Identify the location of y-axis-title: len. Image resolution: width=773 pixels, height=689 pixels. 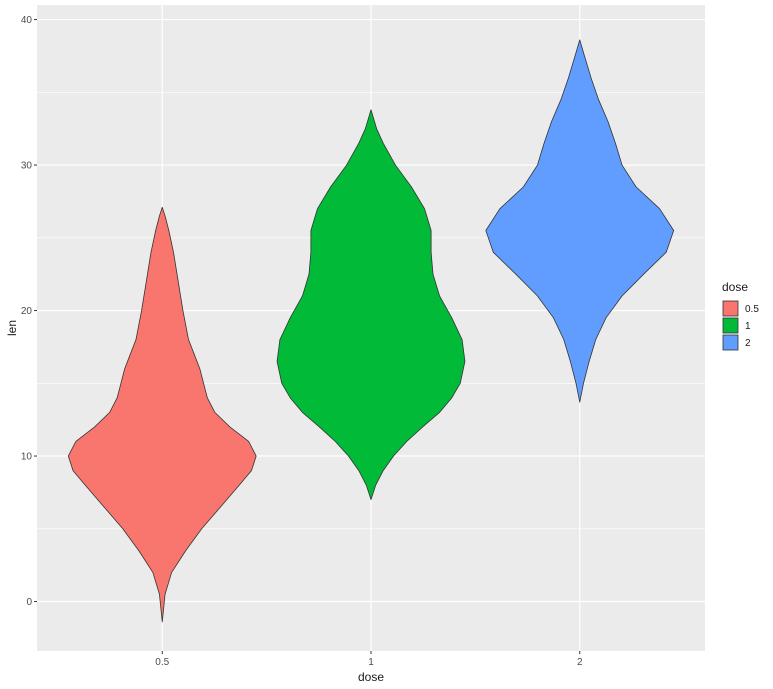
(12, 328).